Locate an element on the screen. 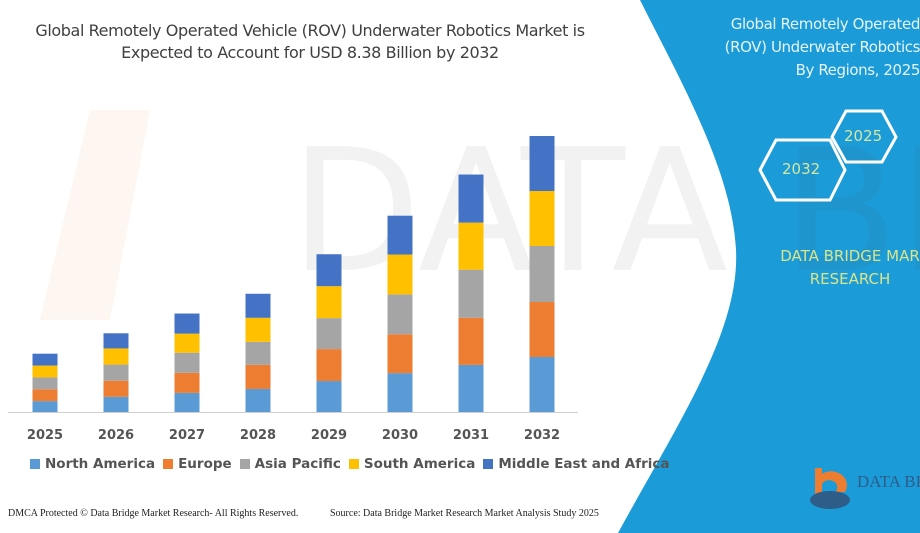 This screenshot has width=920, height=533. x-tick-label: 2030 is located at coordinates (400, 435).